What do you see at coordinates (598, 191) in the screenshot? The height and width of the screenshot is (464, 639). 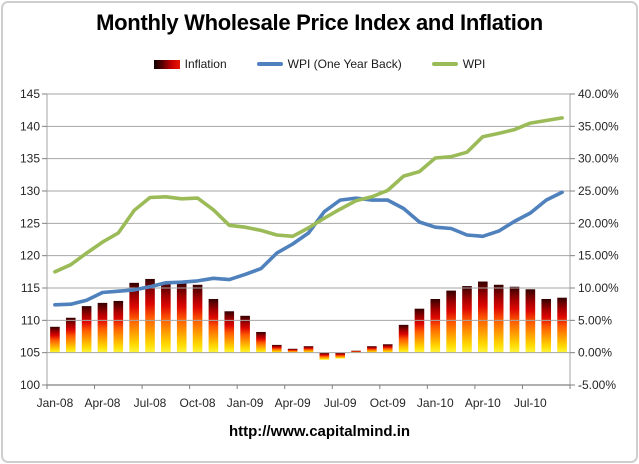 I see `right-axis-label: 25.00%` at bounding box center [598, 191].